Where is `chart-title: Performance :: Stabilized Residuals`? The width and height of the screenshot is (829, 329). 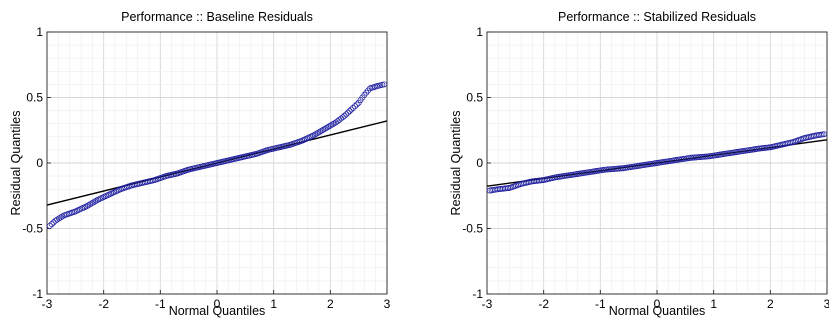
chart-title: Performance :: Stabilized Residuals is located at coordinates (657, 17).